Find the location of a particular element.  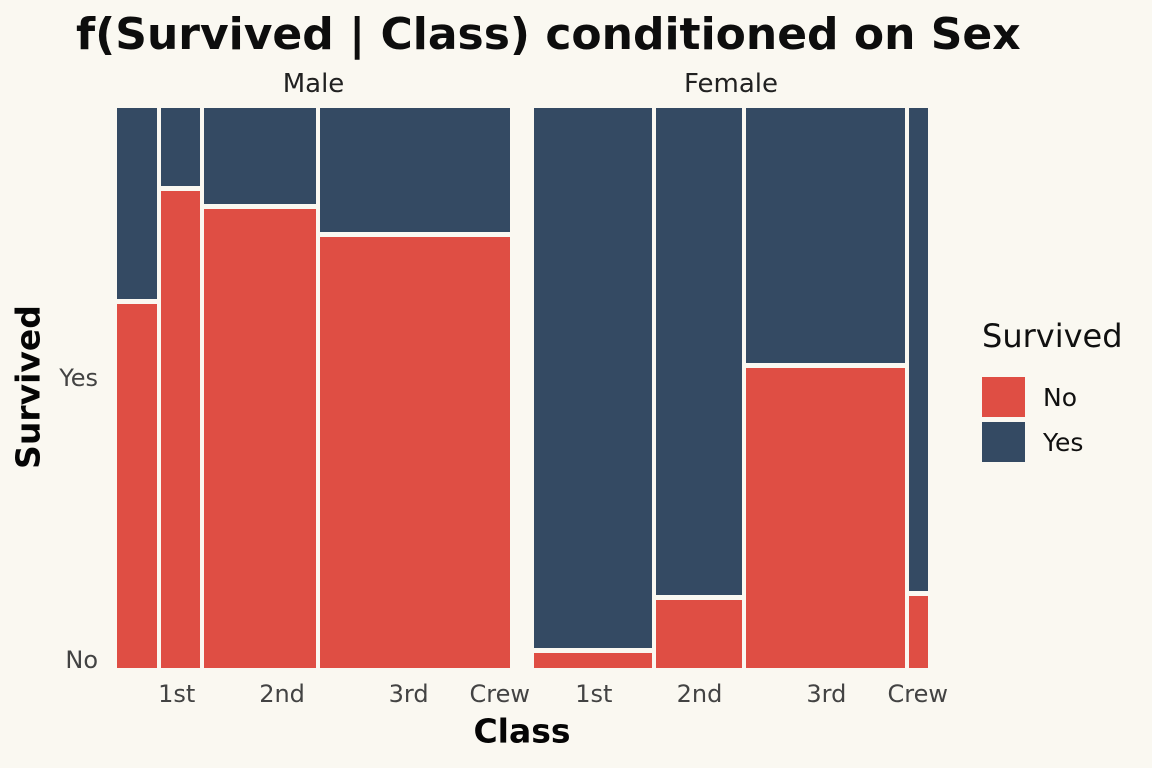

legend-swatch-no is located at coordinates (1003, 397).